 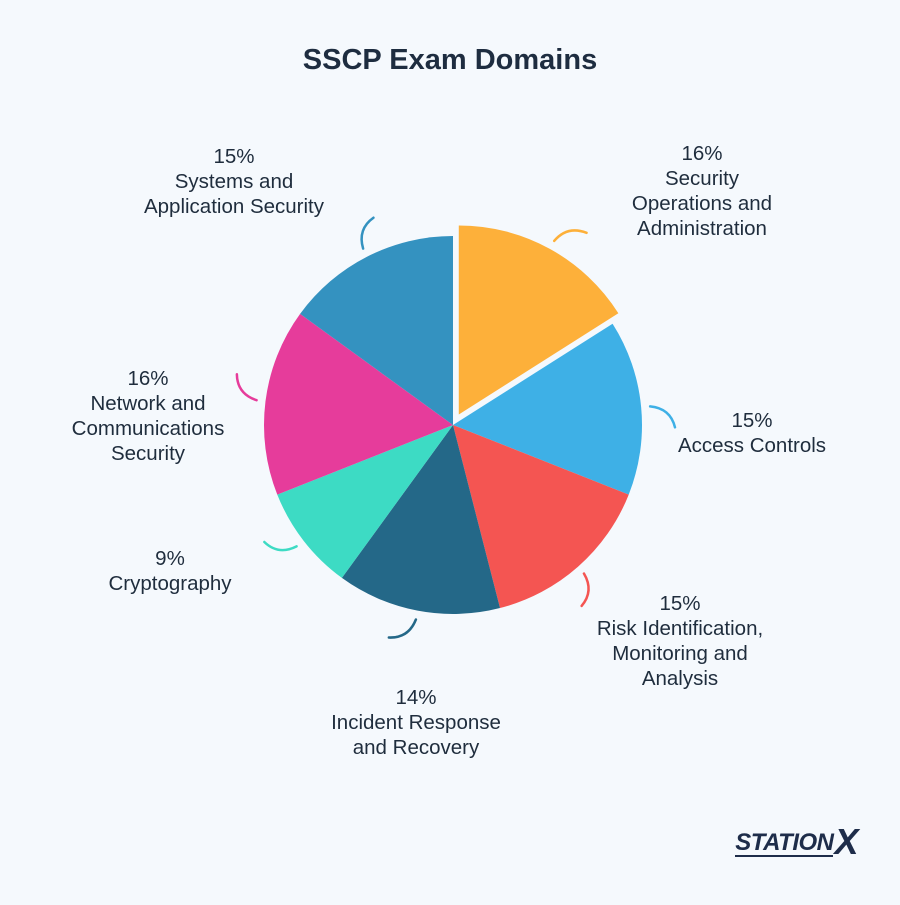 I want to click on slice-name: Access Controls, so click(x=752, y=445).